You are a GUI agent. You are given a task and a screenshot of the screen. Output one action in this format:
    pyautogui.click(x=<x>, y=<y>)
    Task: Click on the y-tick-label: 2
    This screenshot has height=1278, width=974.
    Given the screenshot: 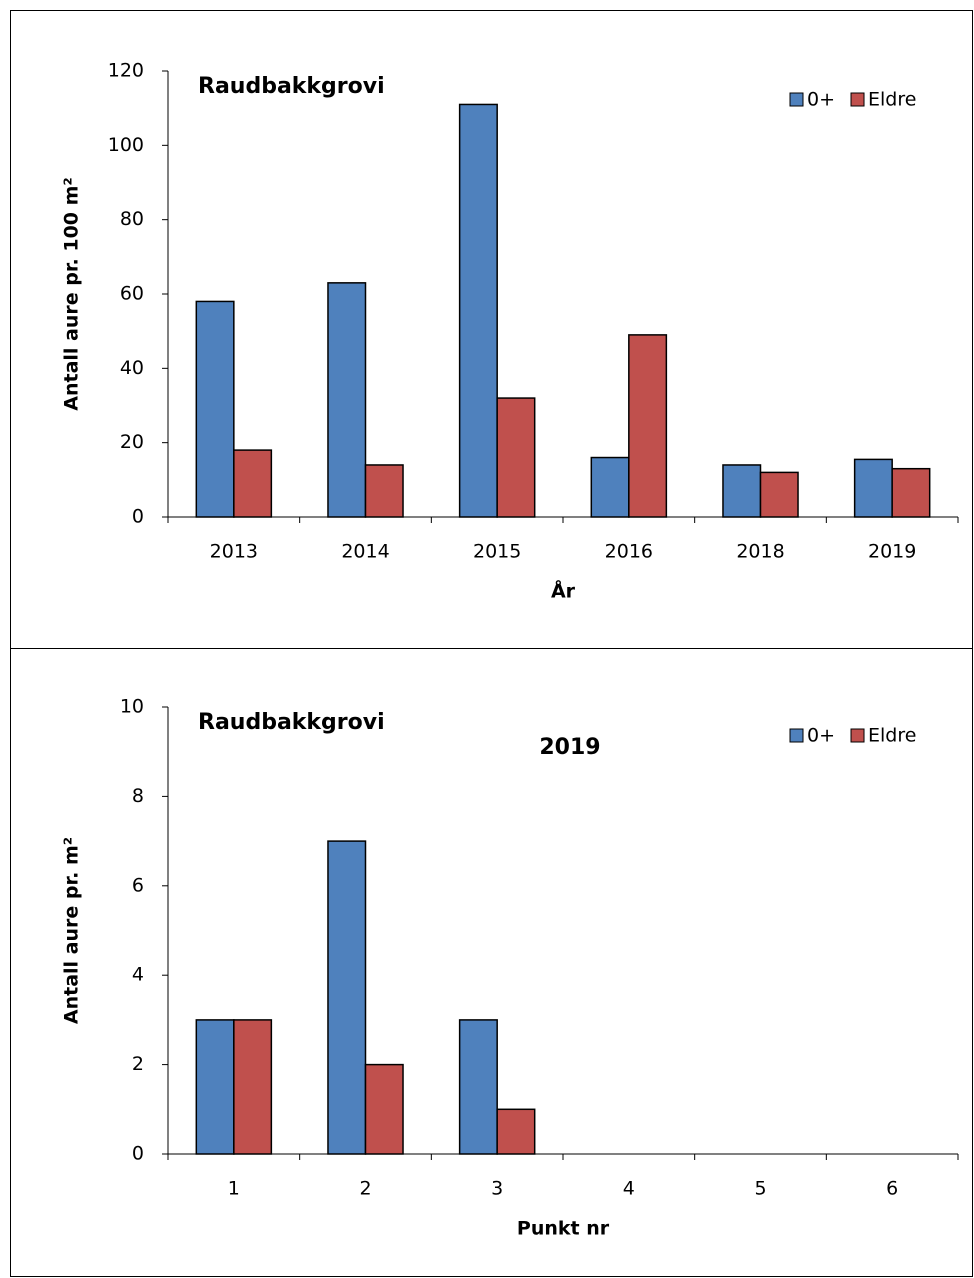 What is the action you would take?
    pyautogui.click(x=138, y=1064)
    